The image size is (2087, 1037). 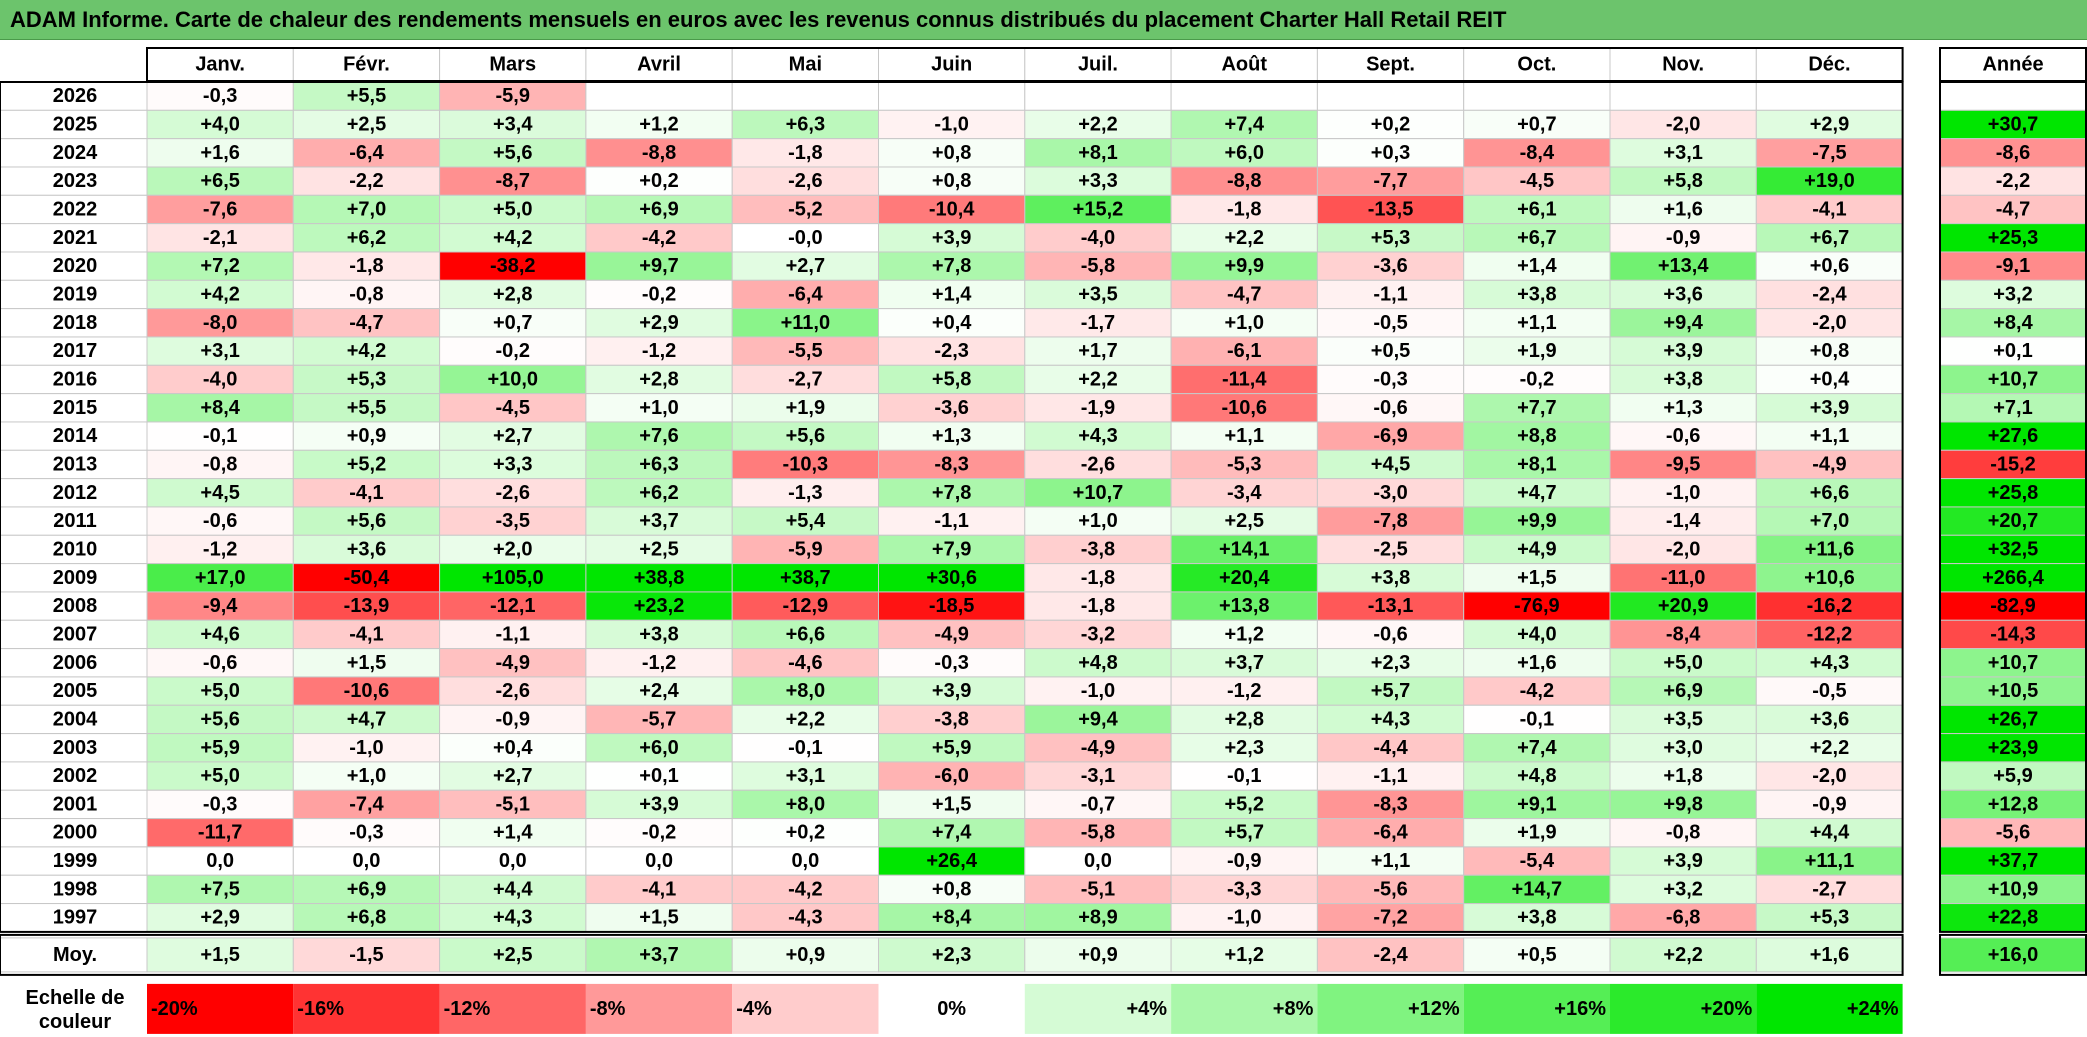 I want to click on heatmap-cell-value: -5,8, so click(x=1098, y=266).